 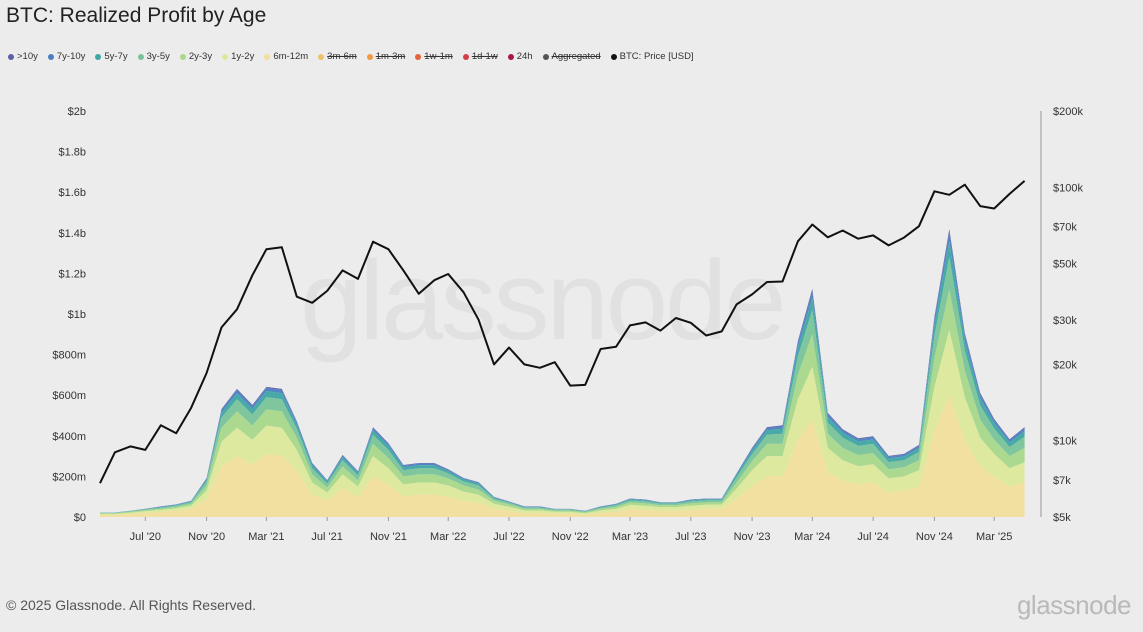 I want to click on x-tick-label: Jul '23, so click(x=690, y=537).